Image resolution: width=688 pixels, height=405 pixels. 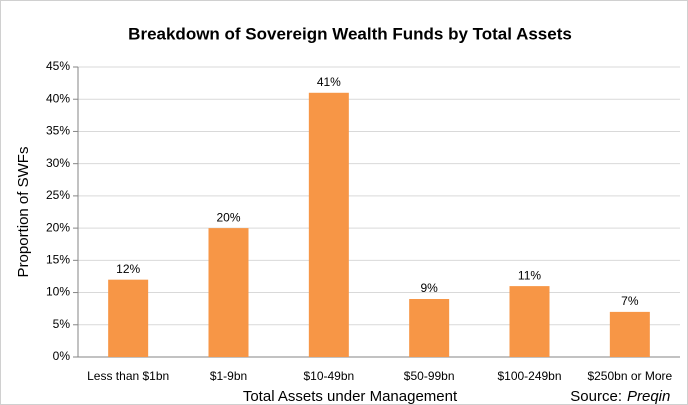 What do you see at coordinates (228, 217) in the screenshot?
I see `data-label: 20%` at bounding box center [228, 217].